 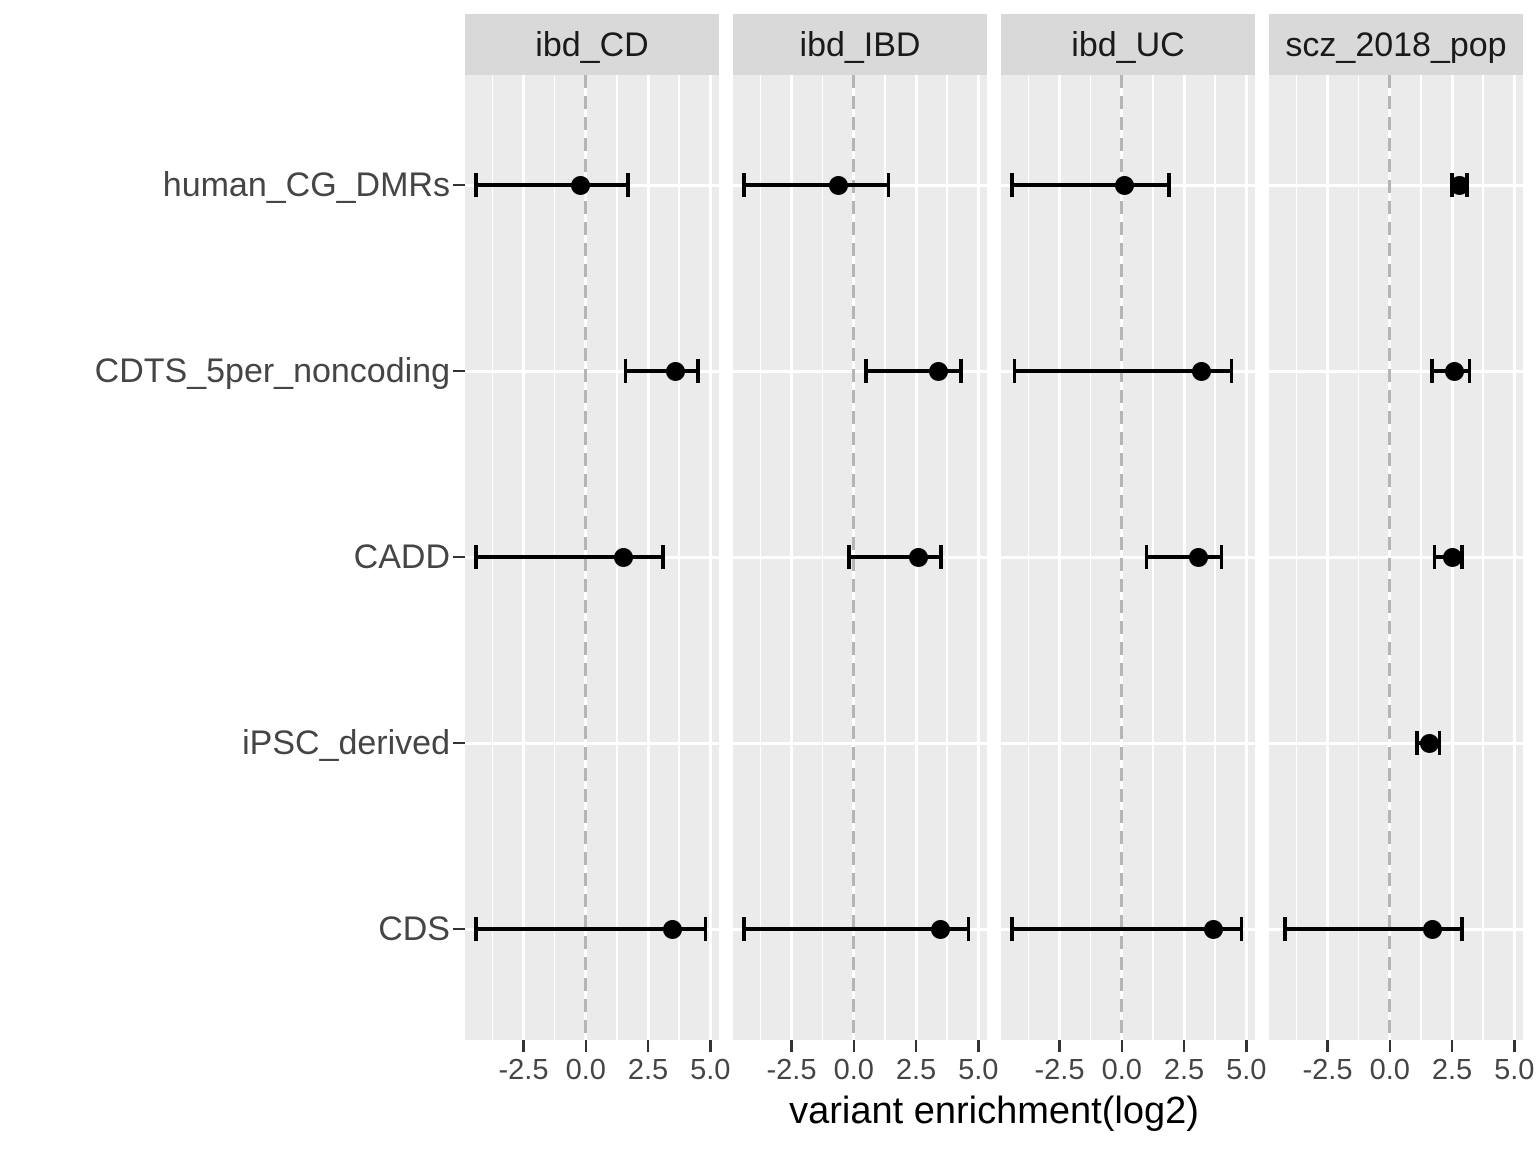 I want to click on y-category-label-iPSC_derived: iPSC_derived, so click(x=346, y=743).